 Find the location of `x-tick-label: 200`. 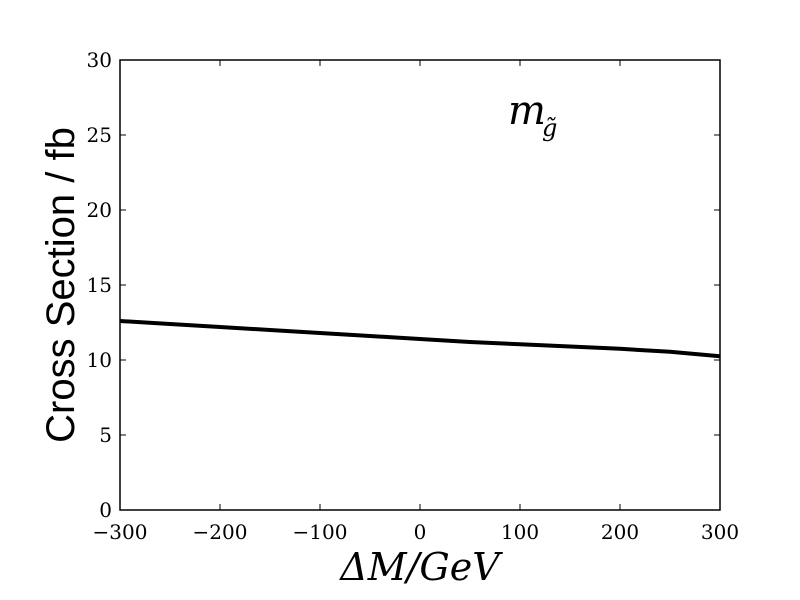

x-tick-label: 200 is located at coordinates (620, 532).